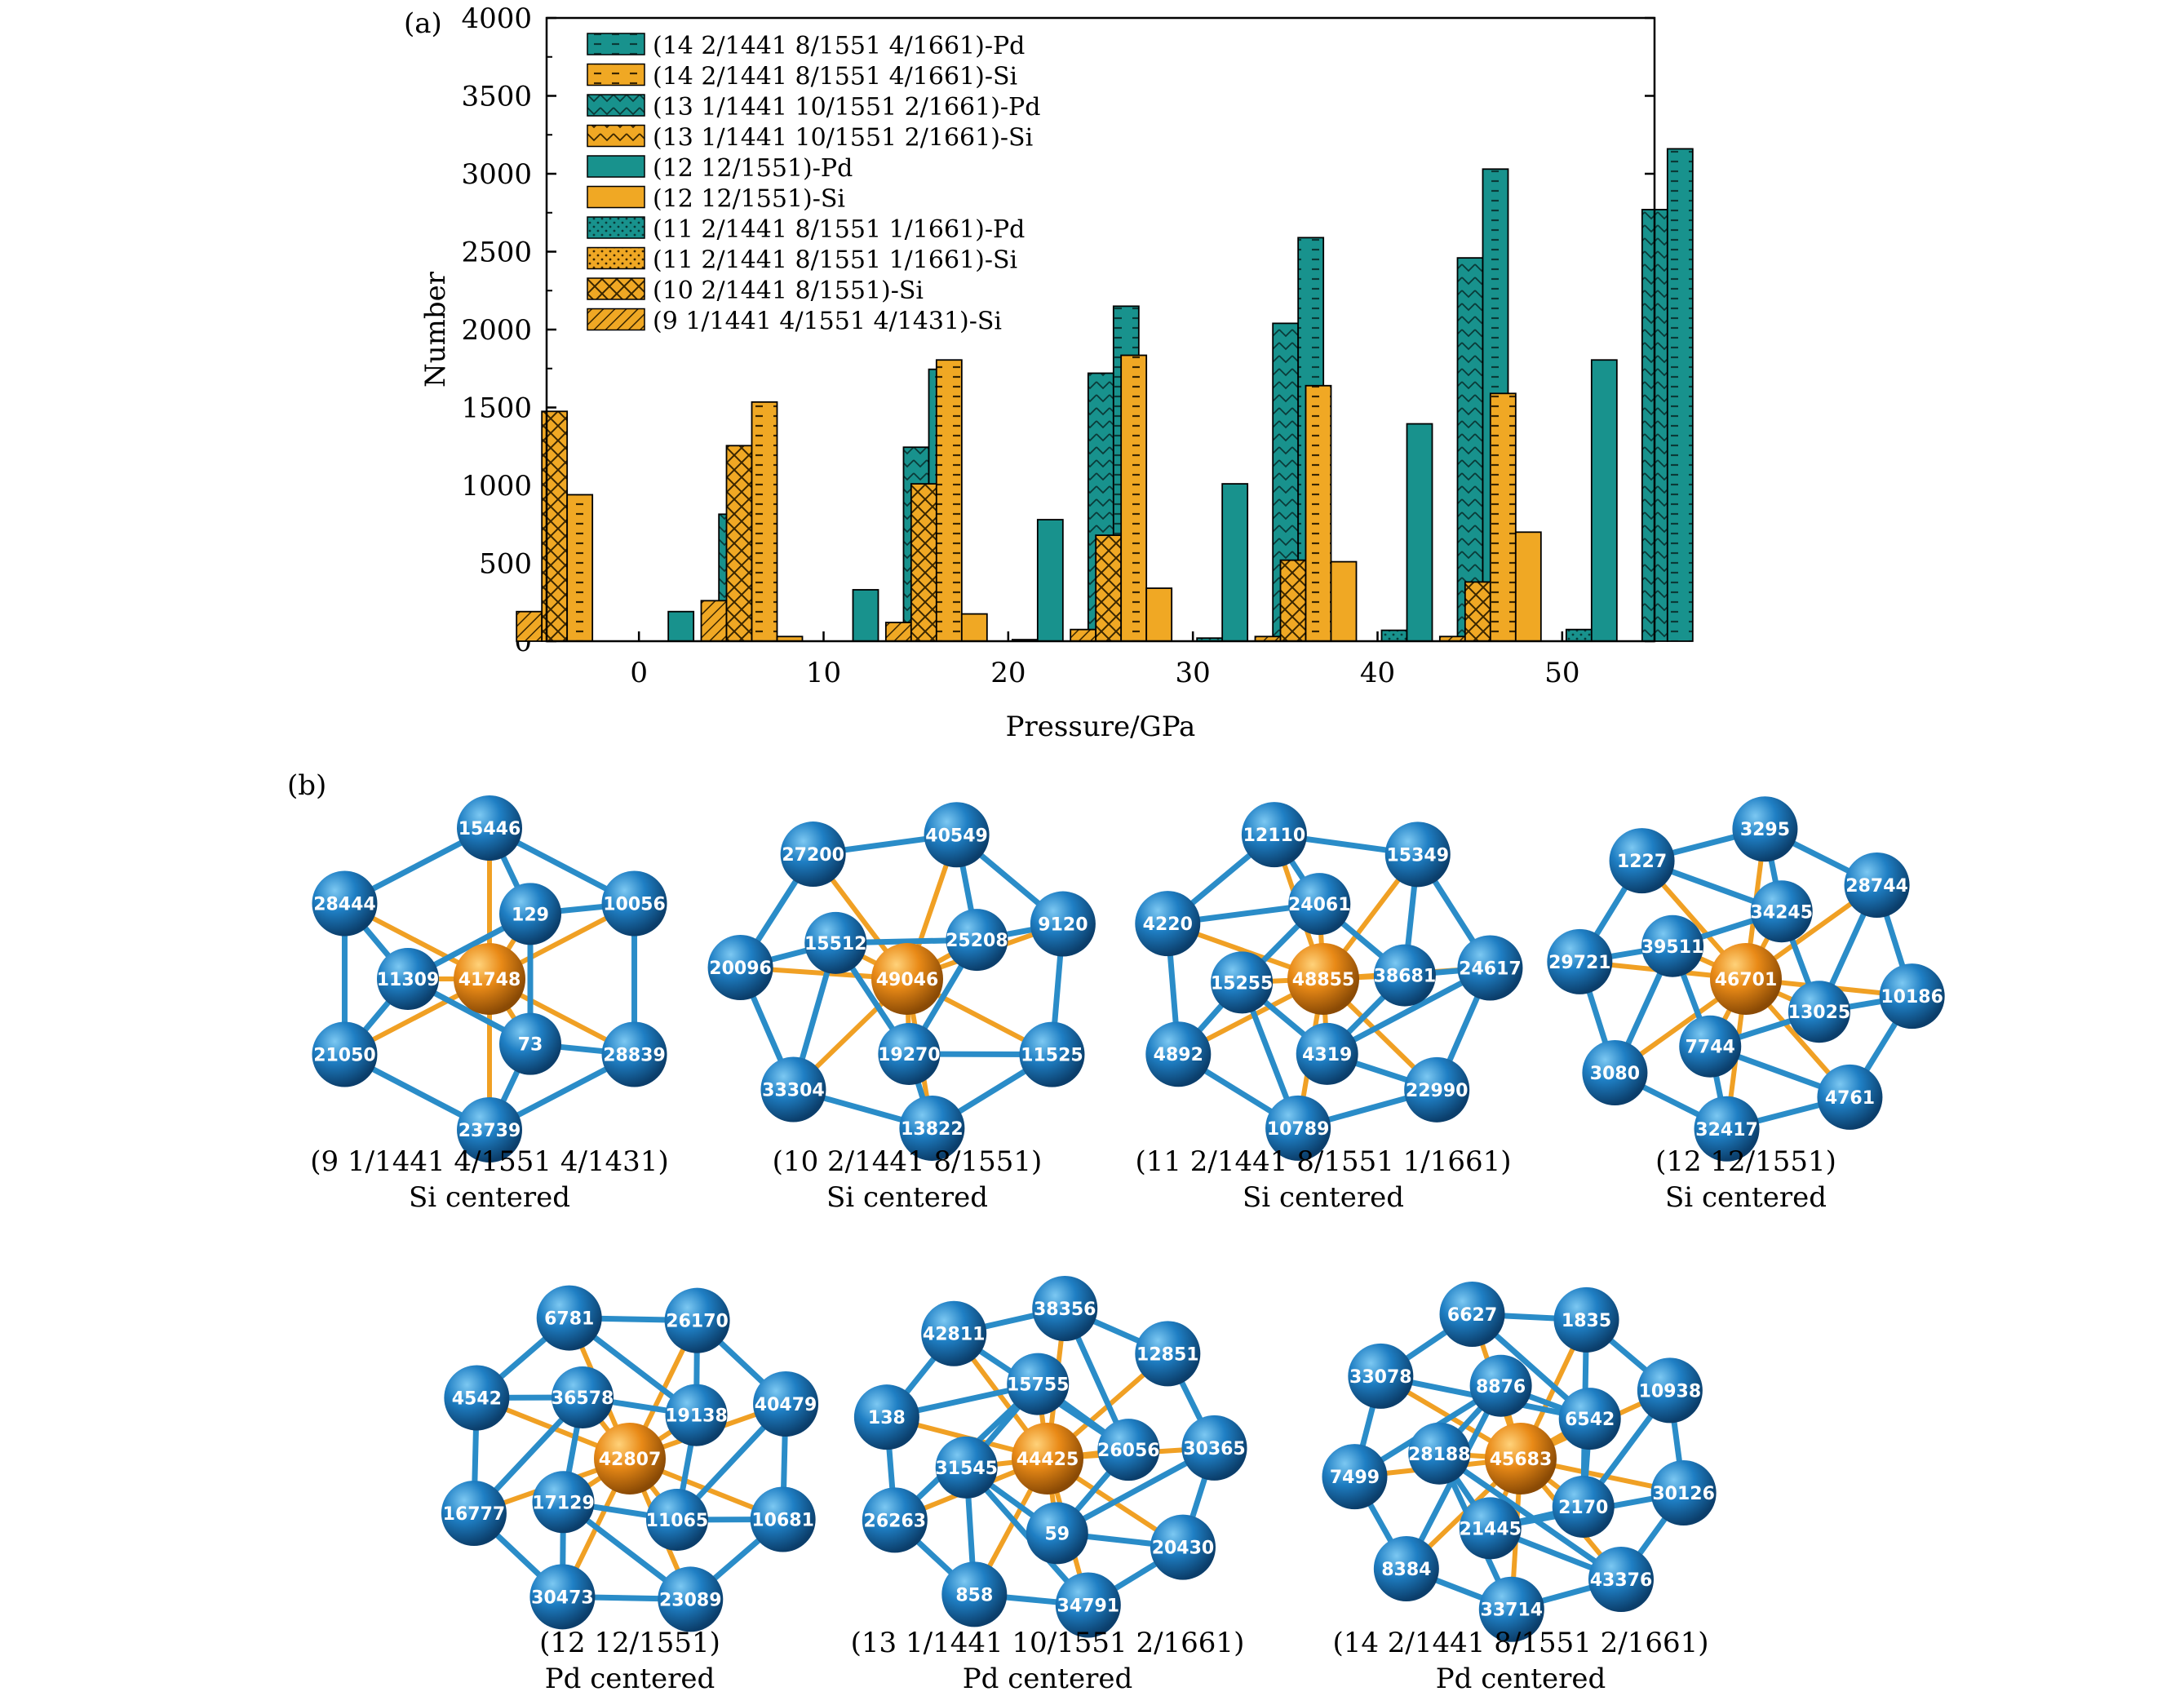 This screenshot has width=2184, height=1696. What do you see at coordinates (306, 785) in the screenshot?
I see `panel-label-b: (b)` at bounding box center [306, 785].